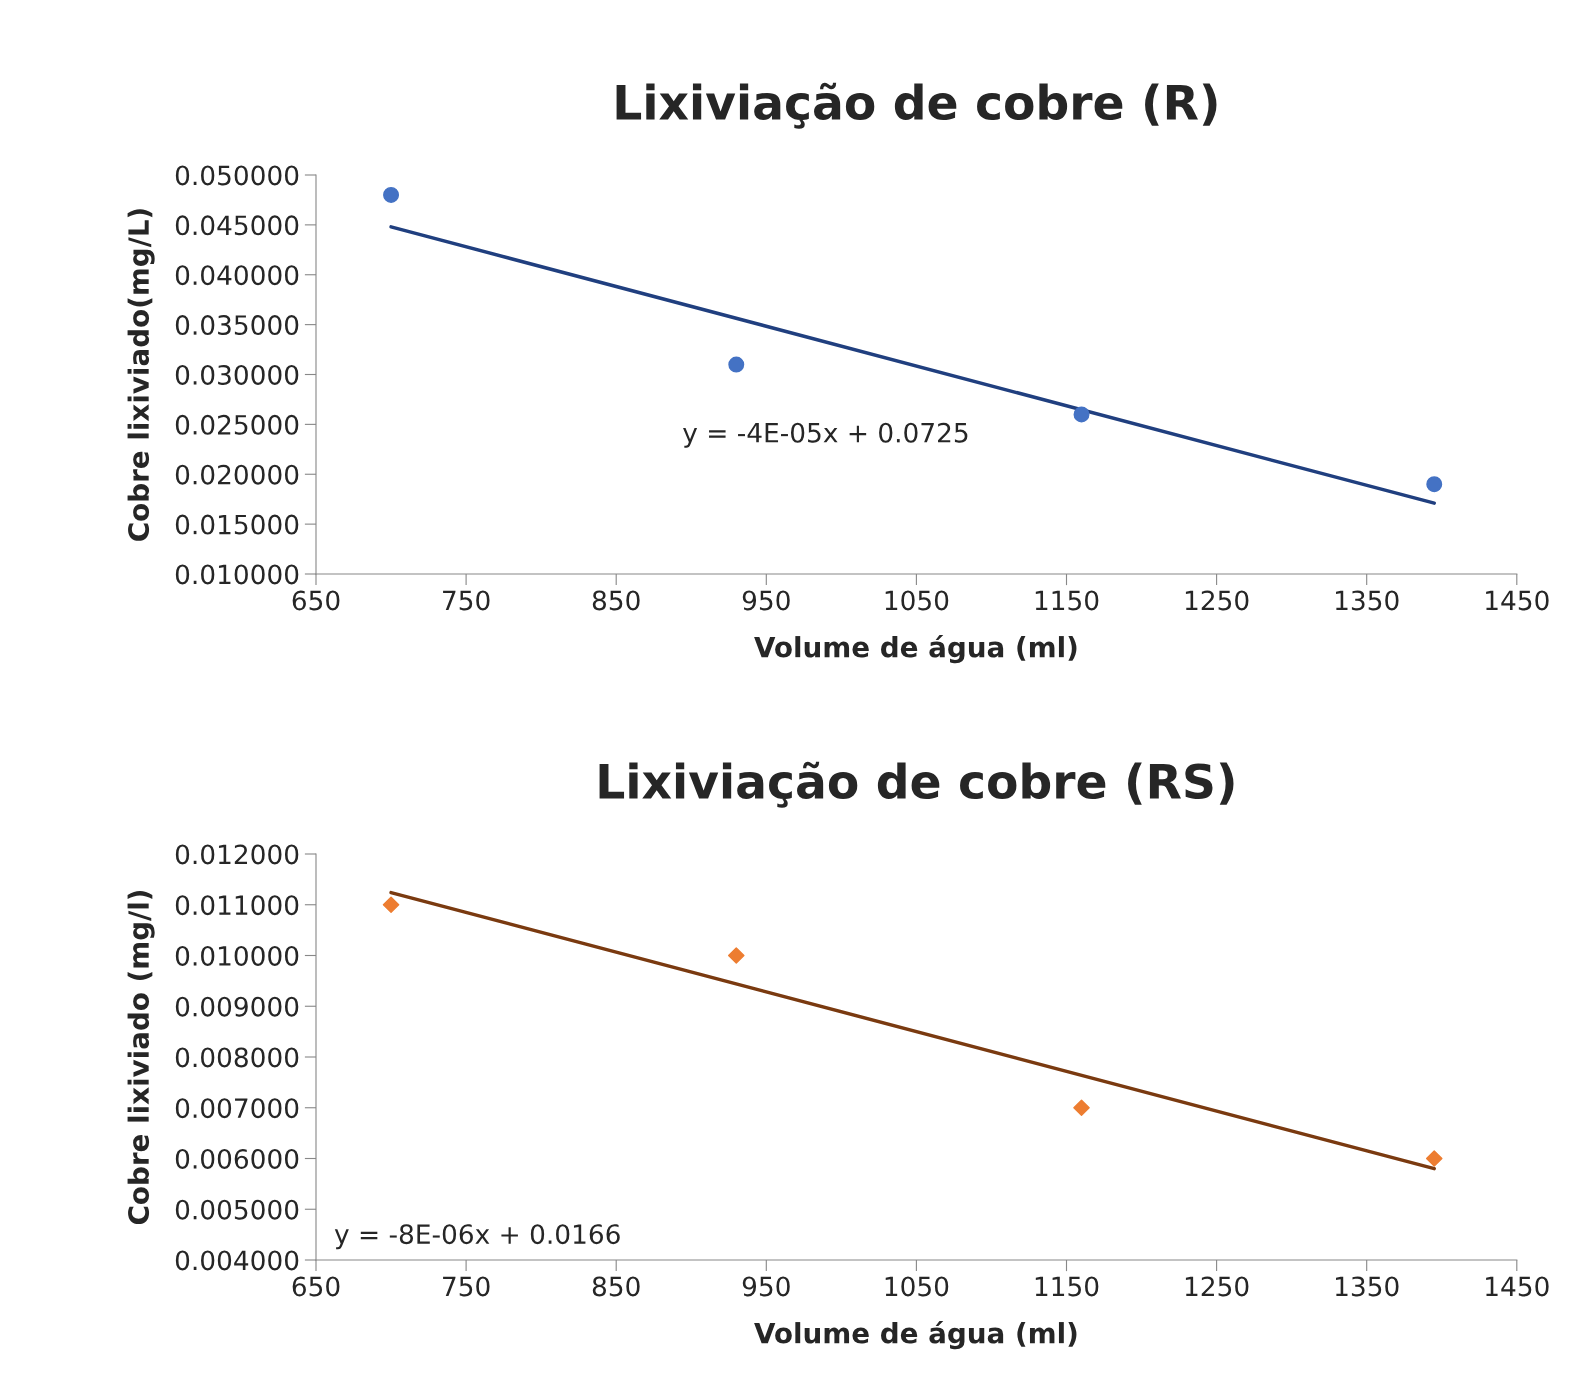 This screenshot has height=1400, width=1580. What do you see at coordinates (916, 105) in the screenshot?
I see `chart-title: Lixiviação de cobre (R)` at bounding box center [916, 105].